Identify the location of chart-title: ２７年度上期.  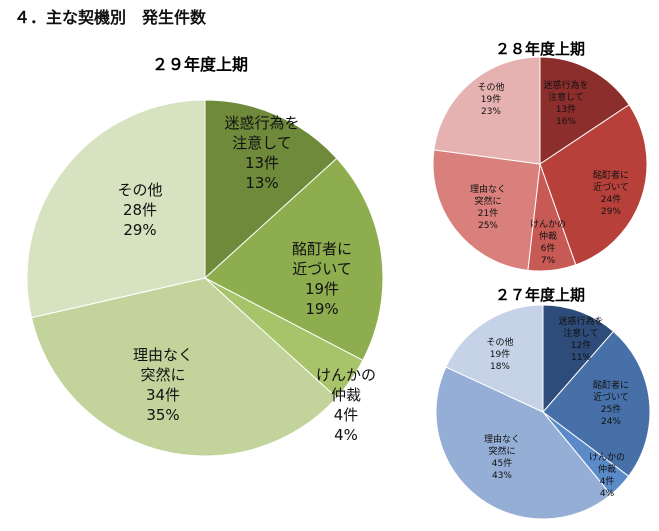
(540, 295).